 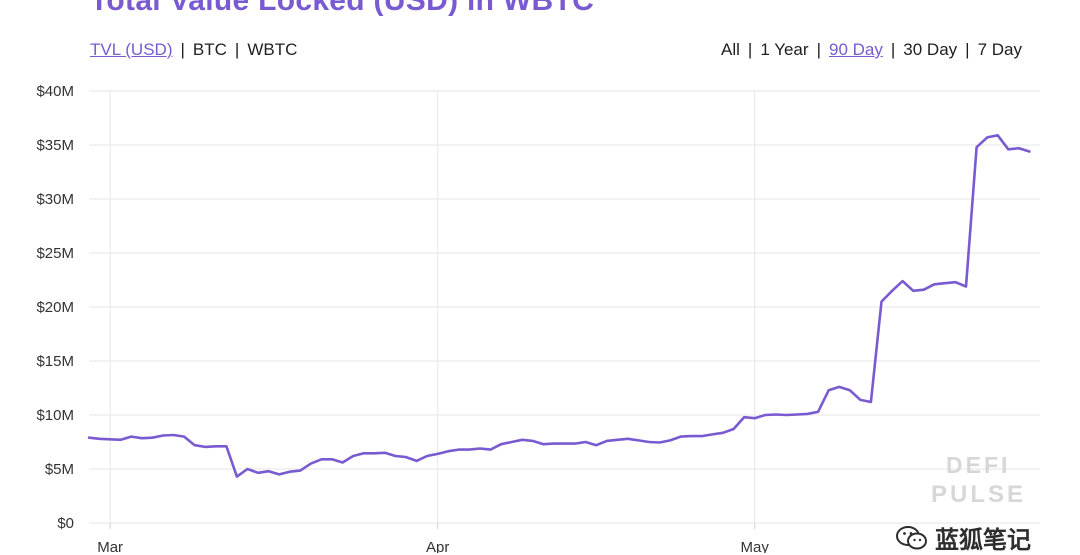 I want to click on range-90-day: 90 Day, so click(x=855, y=49).